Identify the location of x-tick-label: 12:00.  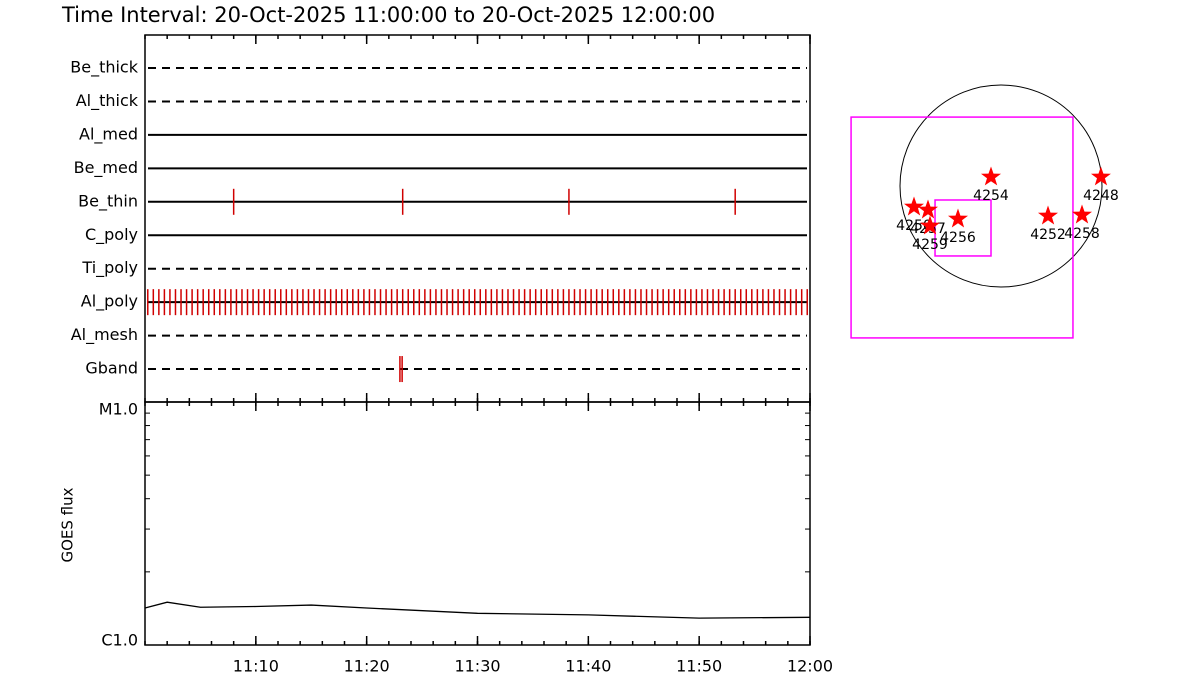
(810, 666).